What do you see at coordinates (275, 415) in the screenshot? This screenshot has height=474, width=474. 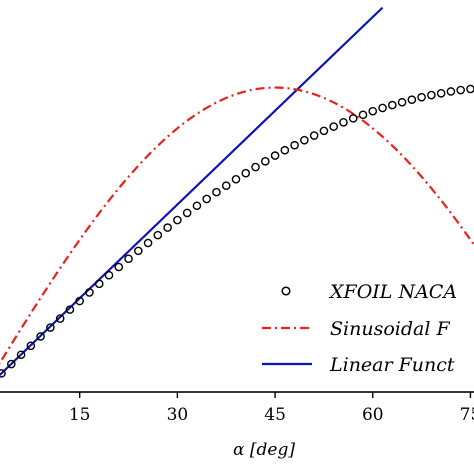 I see `x-tick-label: 45` at bounding box center [275, 415].